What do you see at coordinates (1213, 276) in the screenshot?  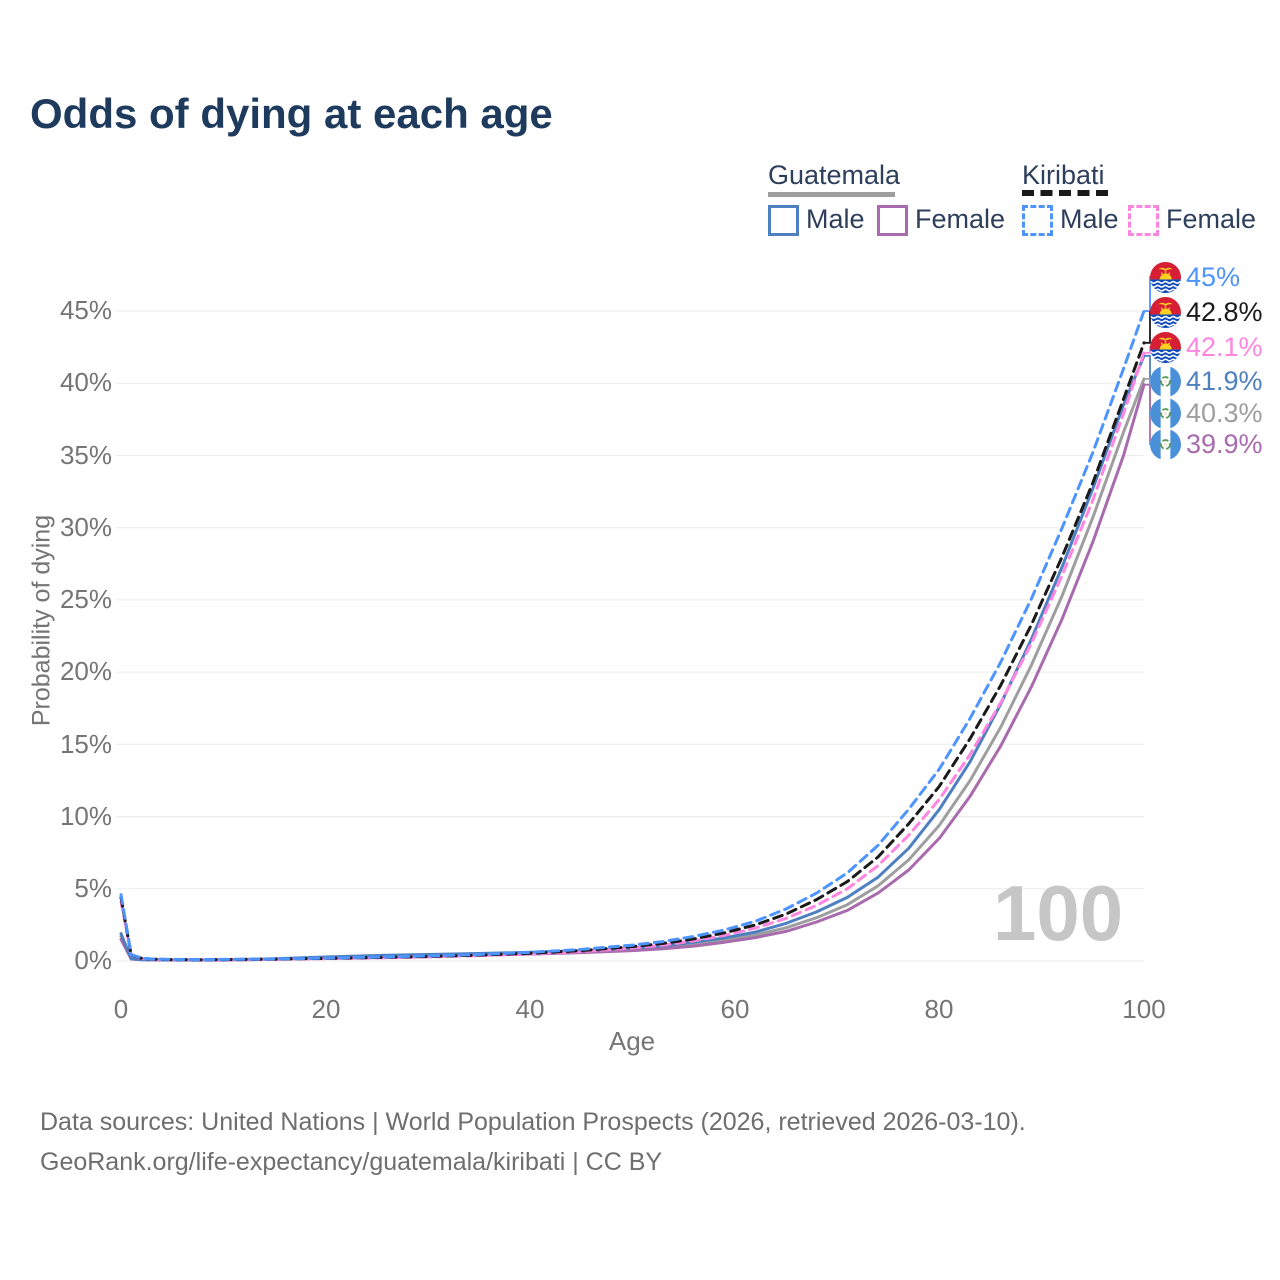 I see `end-value: 45%` at bounding box center [1213, 276].